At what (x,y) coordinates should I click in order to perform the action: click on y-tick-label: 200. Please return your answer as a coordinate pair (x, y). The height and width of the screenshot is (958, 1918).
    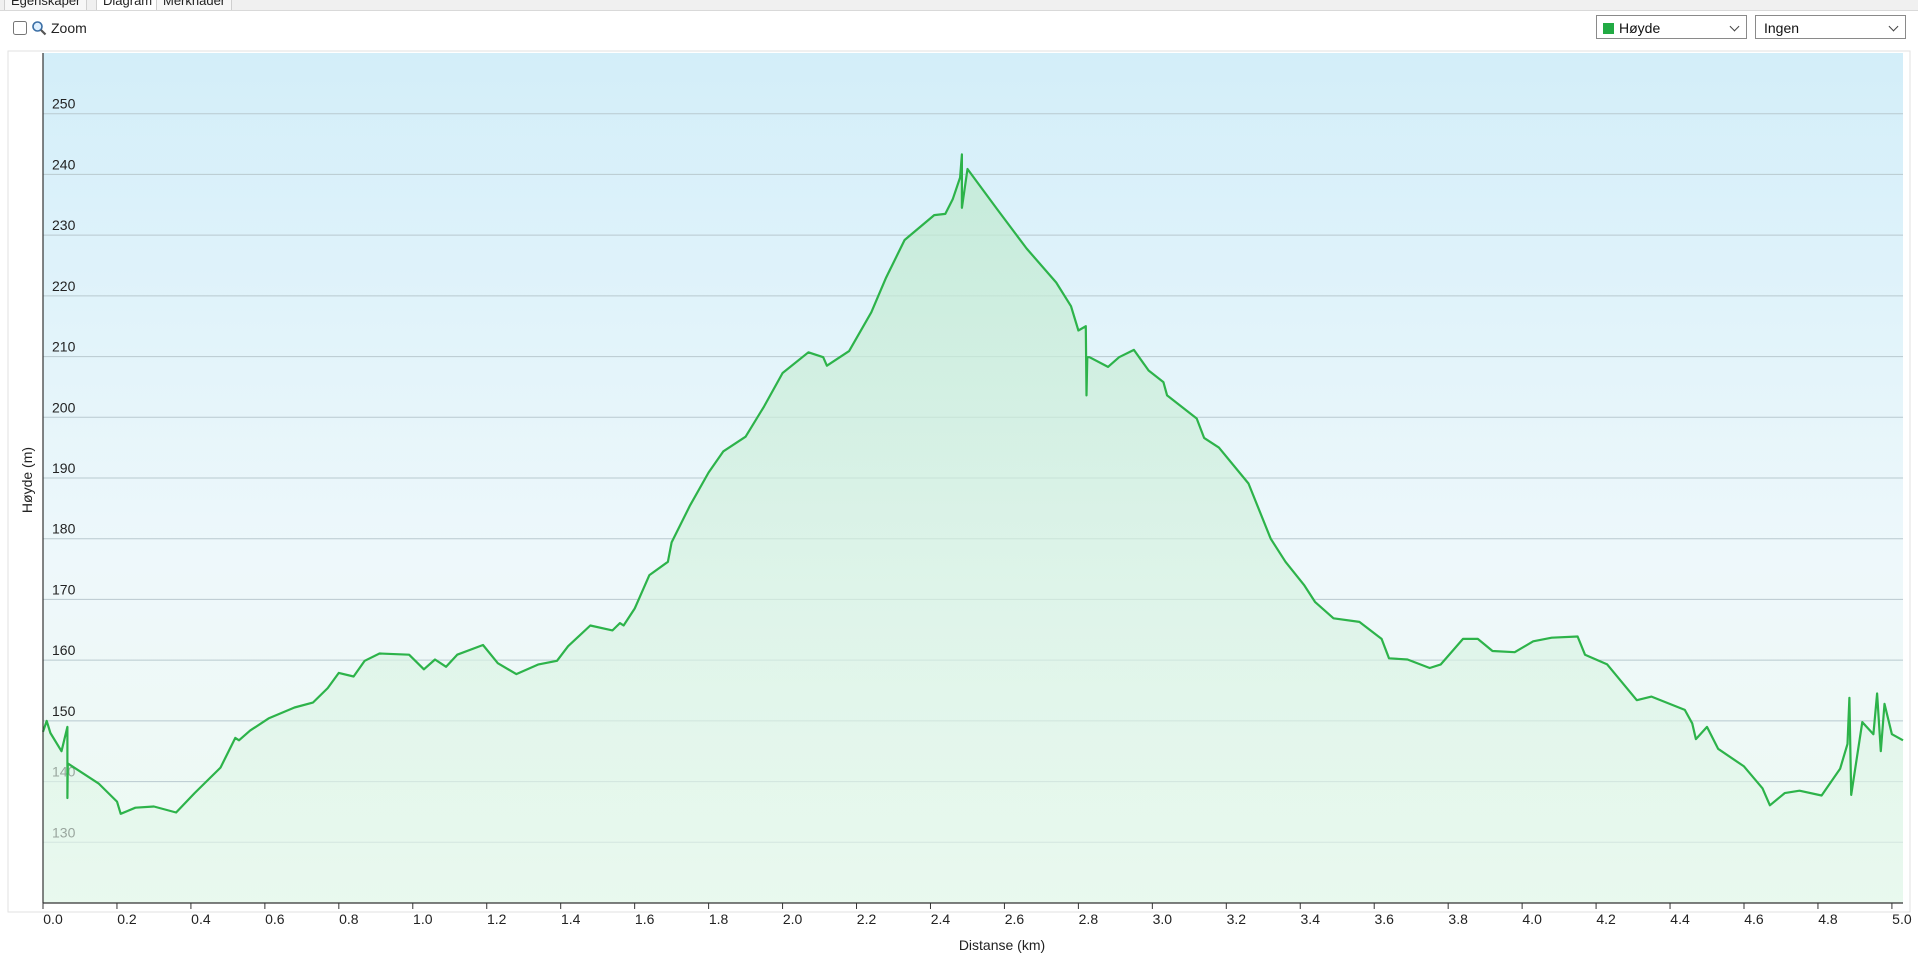
    Looking at the image, I should click on (64, 407).